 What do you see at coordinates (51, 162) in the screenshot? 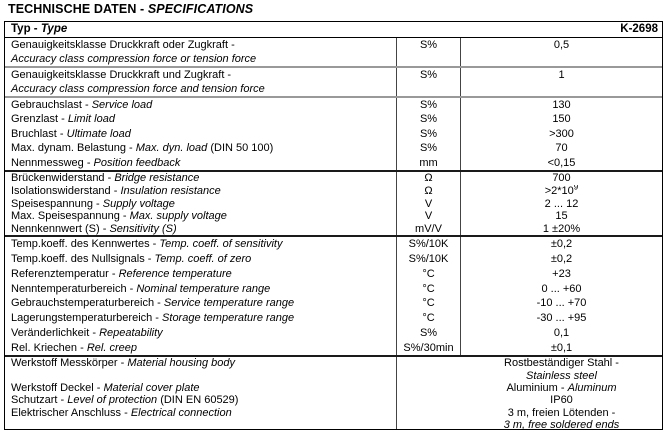
I see `spec-label-de: Nennmessweg -` at bounding box center [51, 162].